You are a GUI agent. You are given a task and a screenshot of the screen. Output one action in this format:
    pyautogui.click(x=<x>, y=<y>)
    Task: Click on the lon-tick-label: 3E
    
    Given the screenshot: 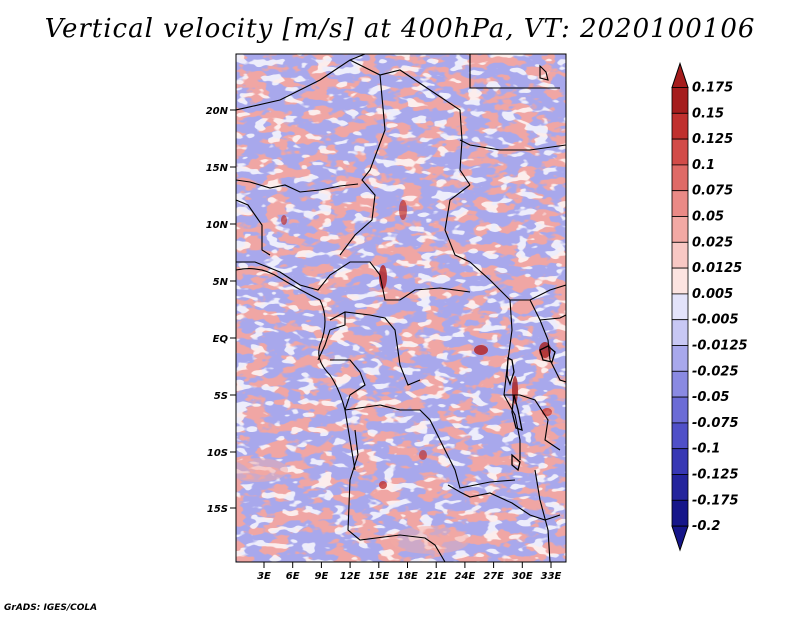 What is the action you would take?
    pyautogui.click(x=264, y=576)
    